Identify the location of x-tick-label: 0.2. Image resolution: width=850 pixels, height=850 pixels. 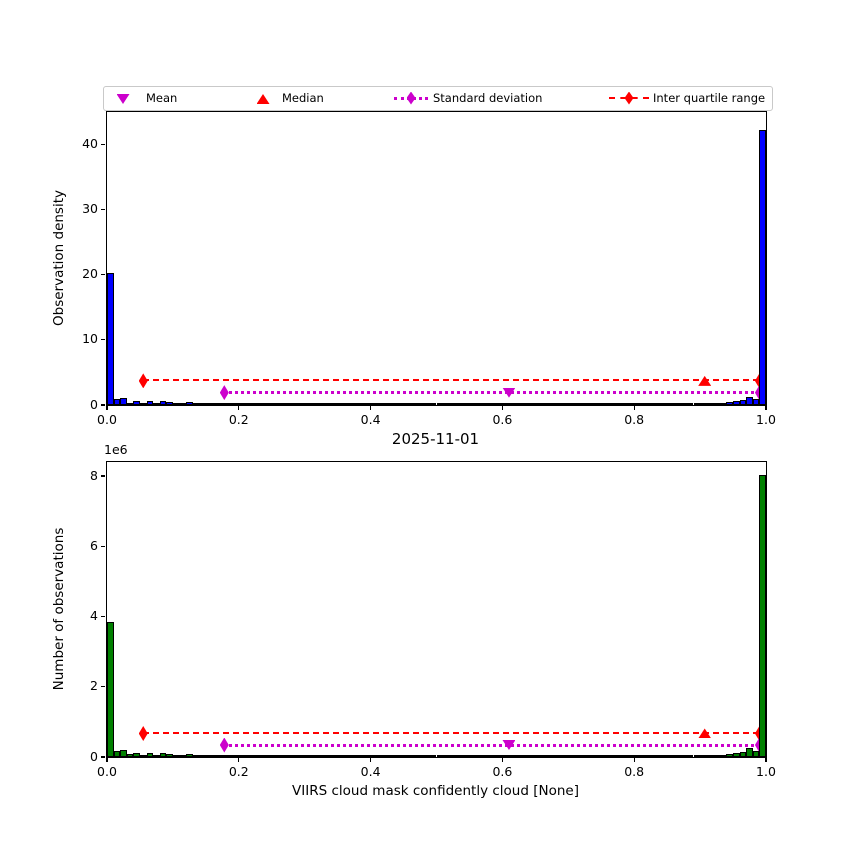
(238, 771).